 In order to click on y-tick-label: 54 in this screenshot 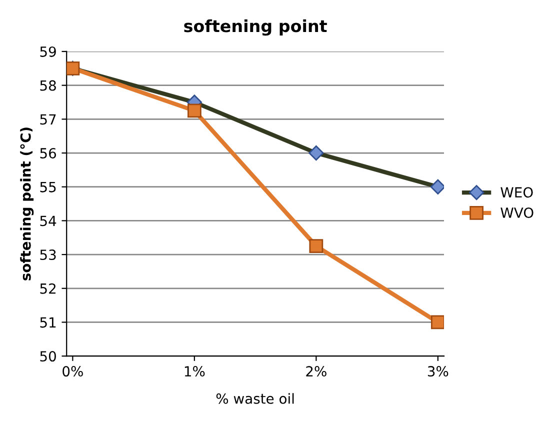, I will do `click(48, 221)`.